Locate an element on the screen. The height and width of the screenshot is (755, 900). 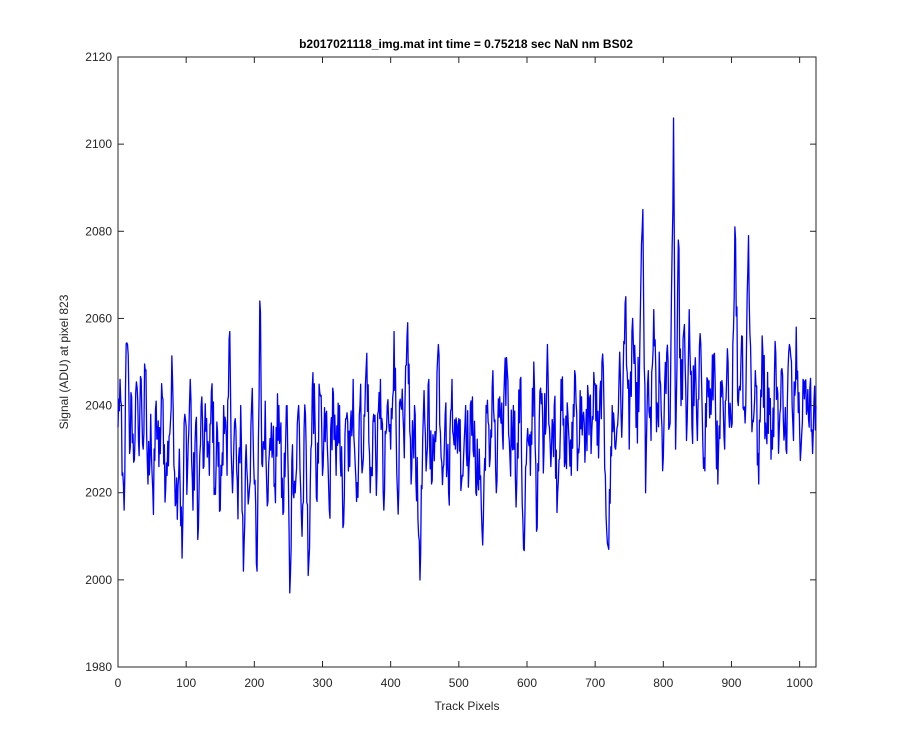
x-tick-label: 500 is located at coordinates (459, 683).